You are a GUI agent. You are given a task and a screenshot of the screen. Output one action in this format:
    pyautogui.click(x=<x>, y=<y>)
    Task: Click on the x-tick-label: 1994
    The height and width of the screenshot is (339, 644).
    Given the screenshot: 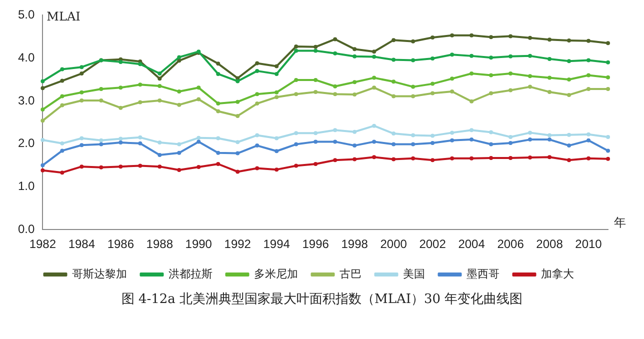 What is the action you would take?
    pyautogui.click(x=276, y=244)
    